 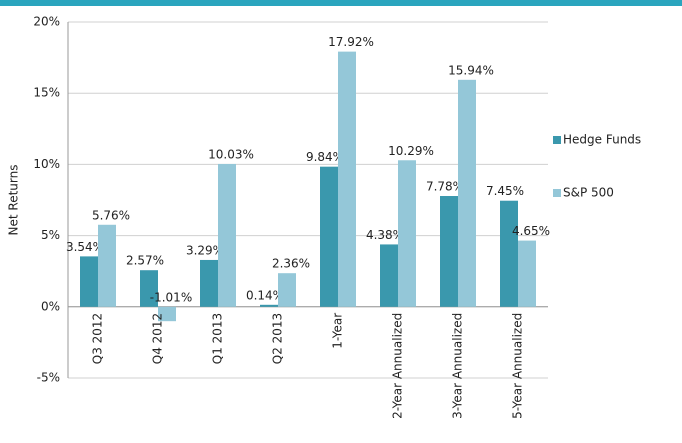 I want to click on data-label: 17.92%, so click(x=351, y=42).